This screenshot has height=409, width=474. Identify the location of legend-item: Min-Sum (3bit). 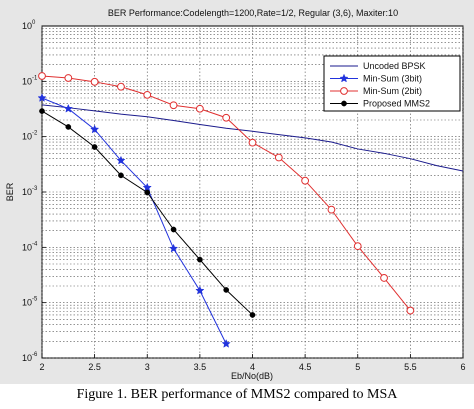
(376, 79).